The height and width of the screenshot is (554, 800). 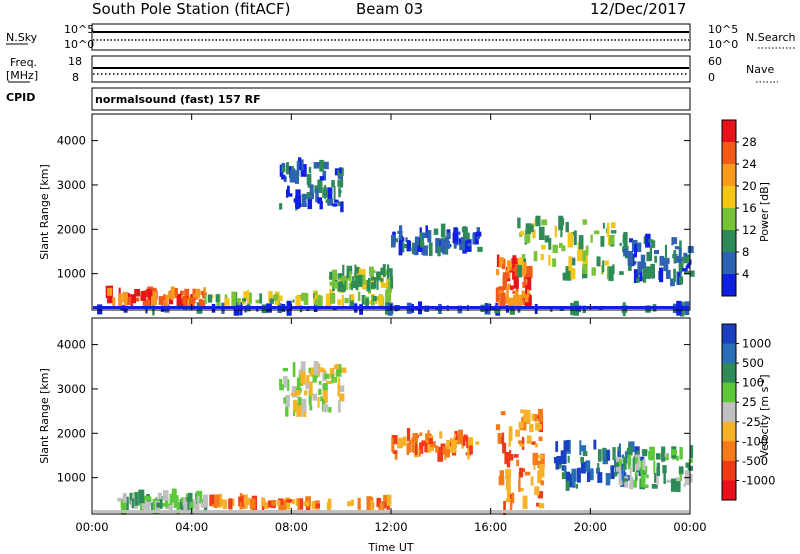 I want to click on velocity-ylabel: Slant Range [km], so click(x=44, y=416).